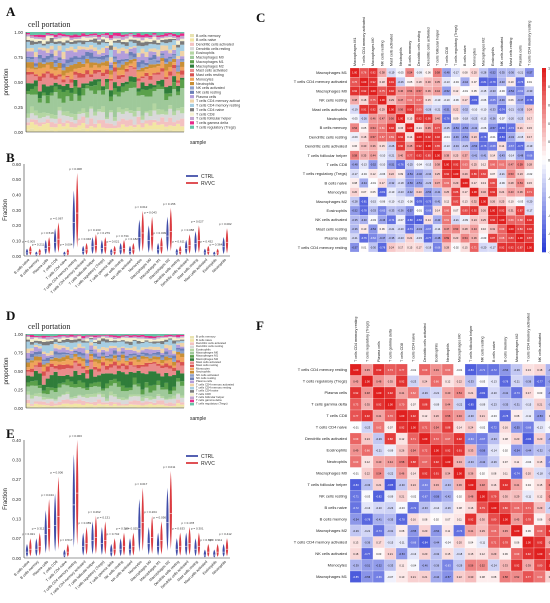 The image size is (550, 603). Describe the element at coordinates (540, 496) in the screenshot. I see `cell-value: 0.12` at that location.